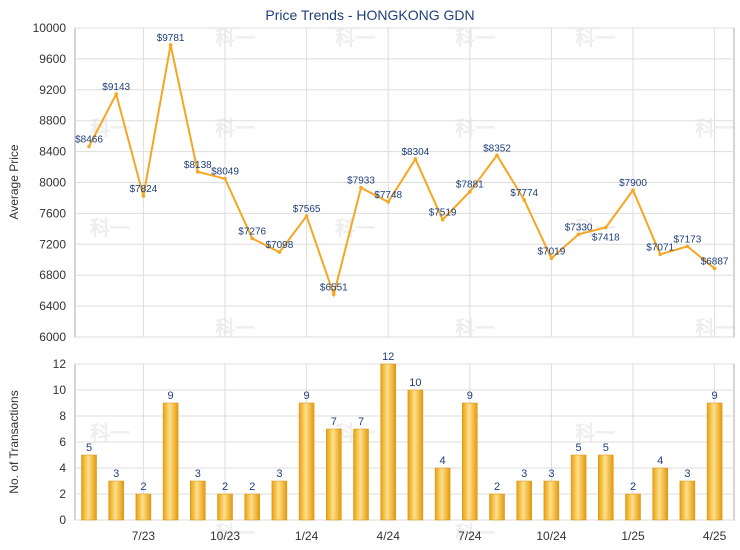 The width and height of the screenshot is (740, 550). Describe the element at coordinates (633, 536) in the screenshot. I see `x-tick-label: 1/25` at that location.